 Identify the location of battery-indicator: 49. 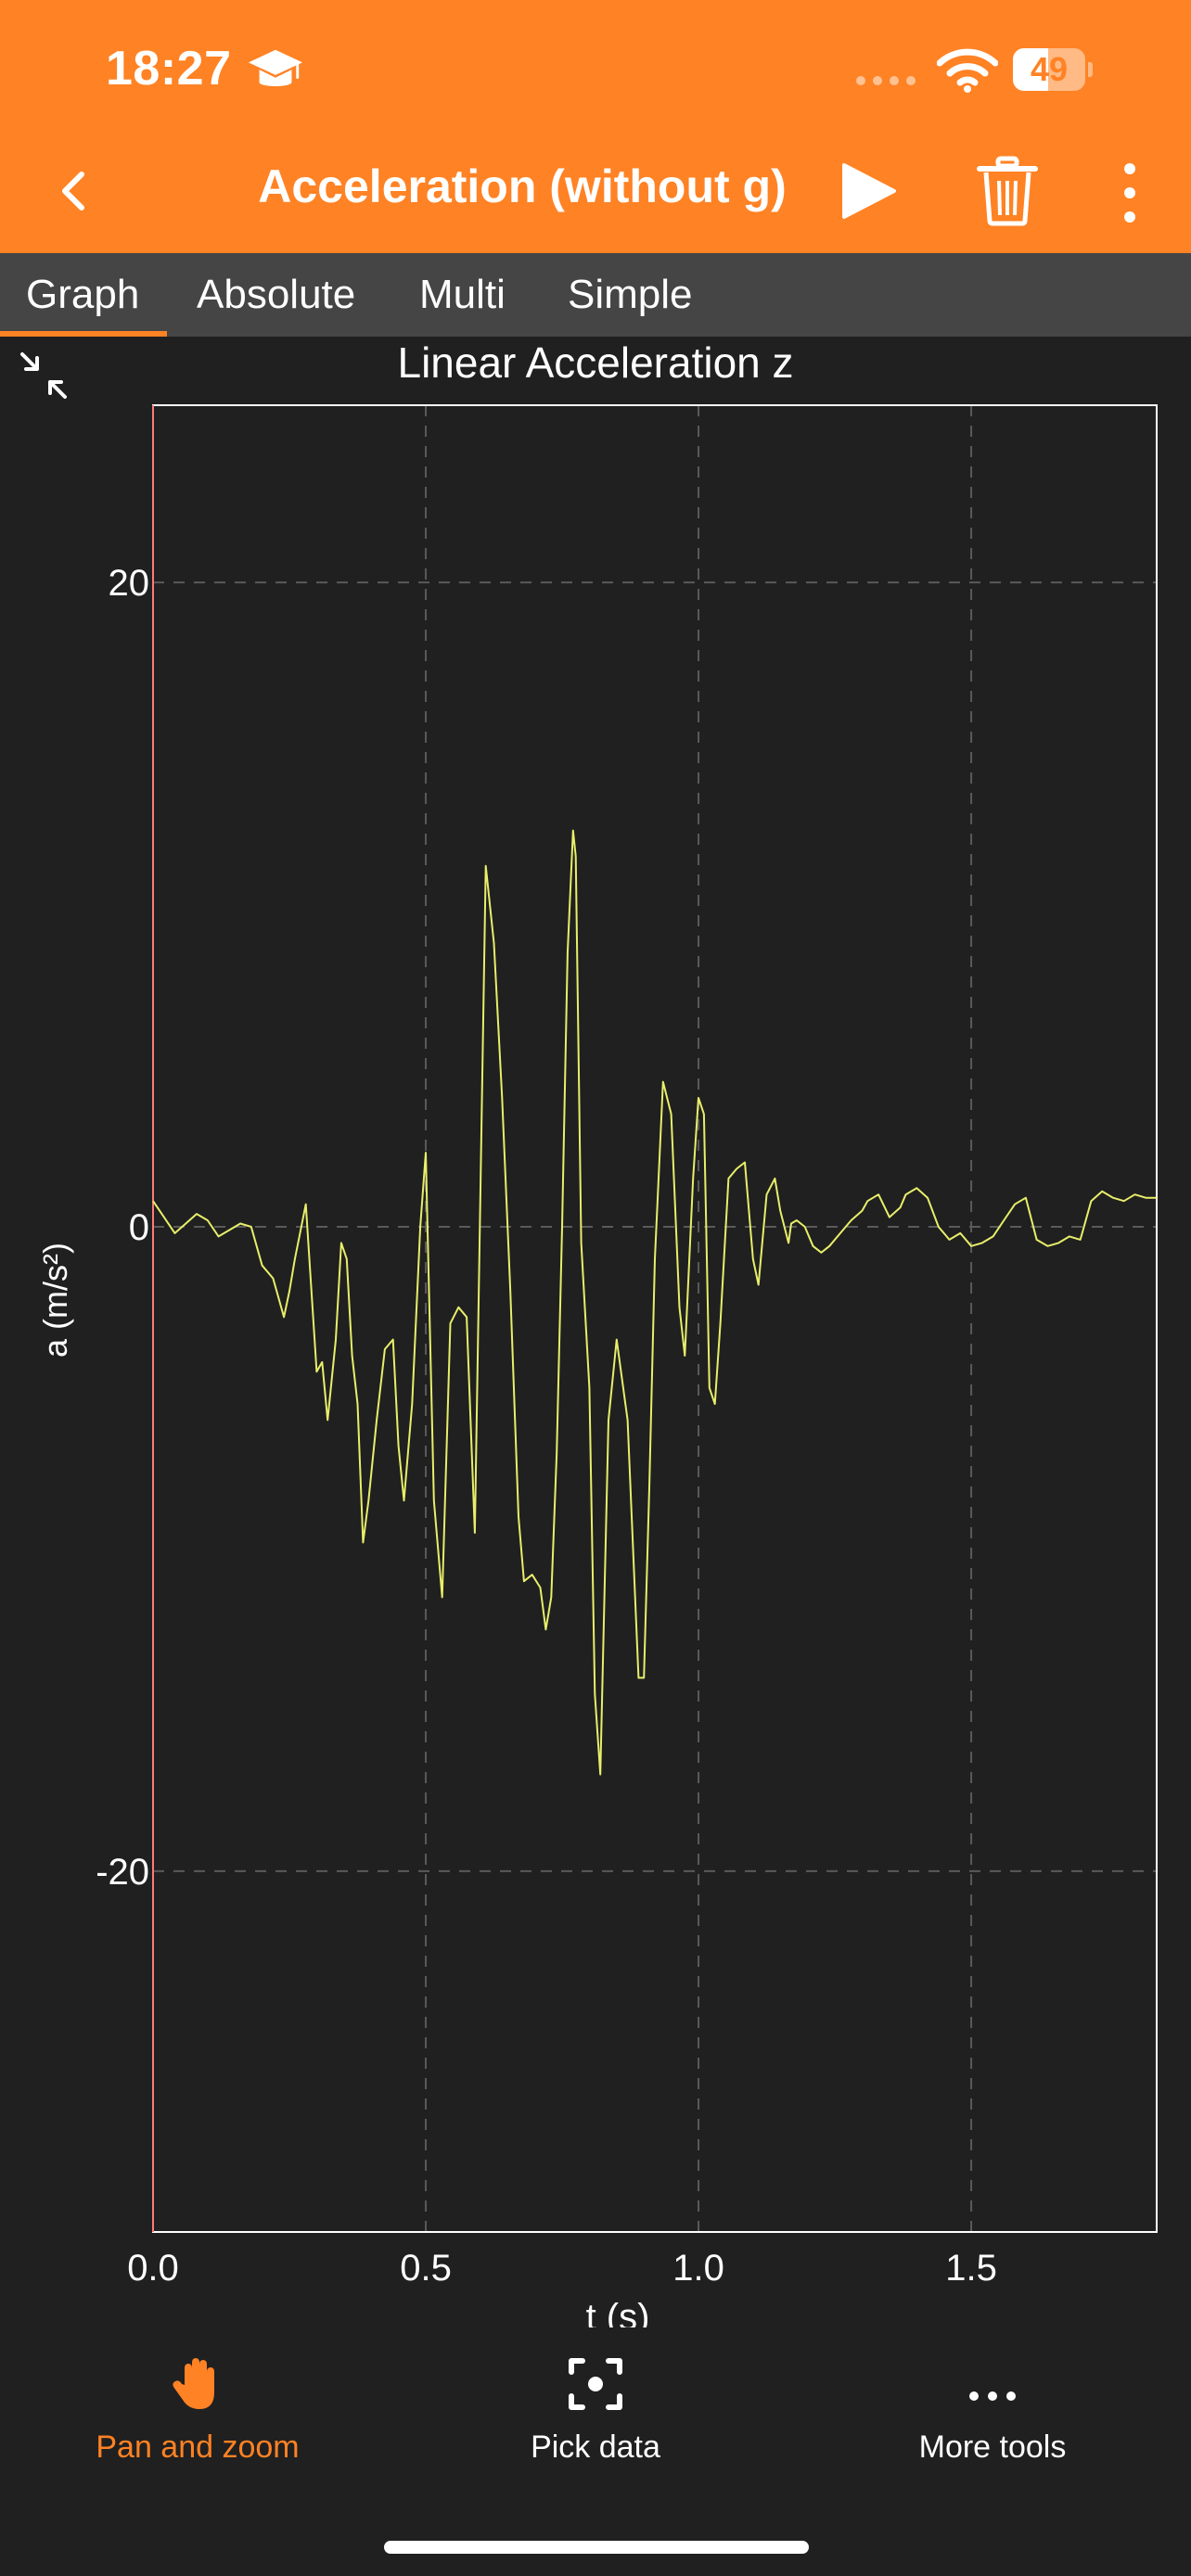
(1053, 69).